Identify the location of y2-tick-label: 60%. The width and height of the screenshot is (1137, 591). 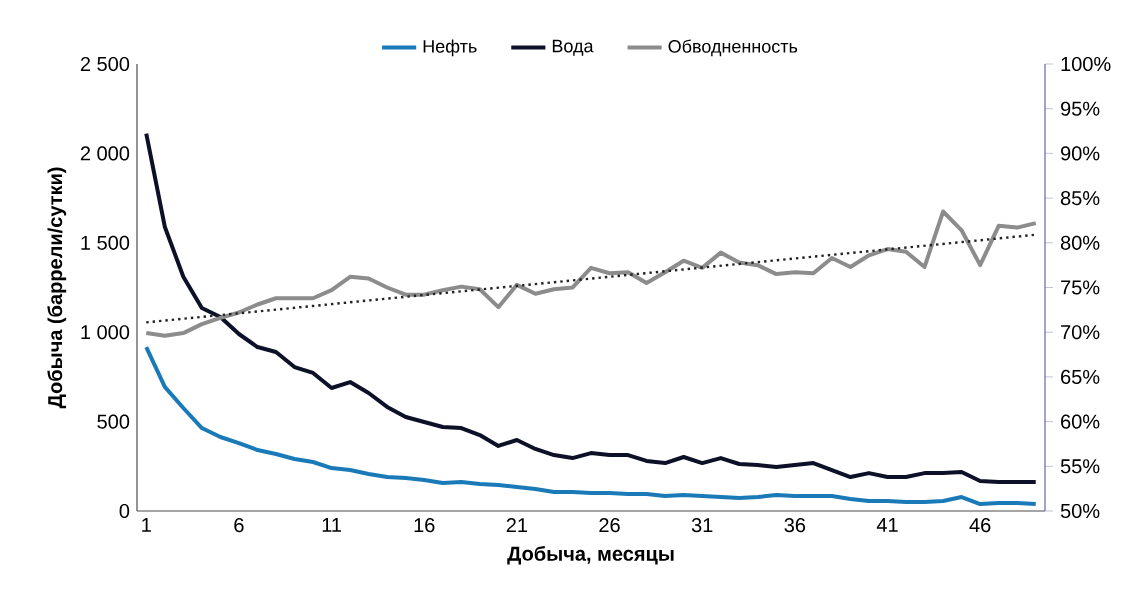
(1080, 421).